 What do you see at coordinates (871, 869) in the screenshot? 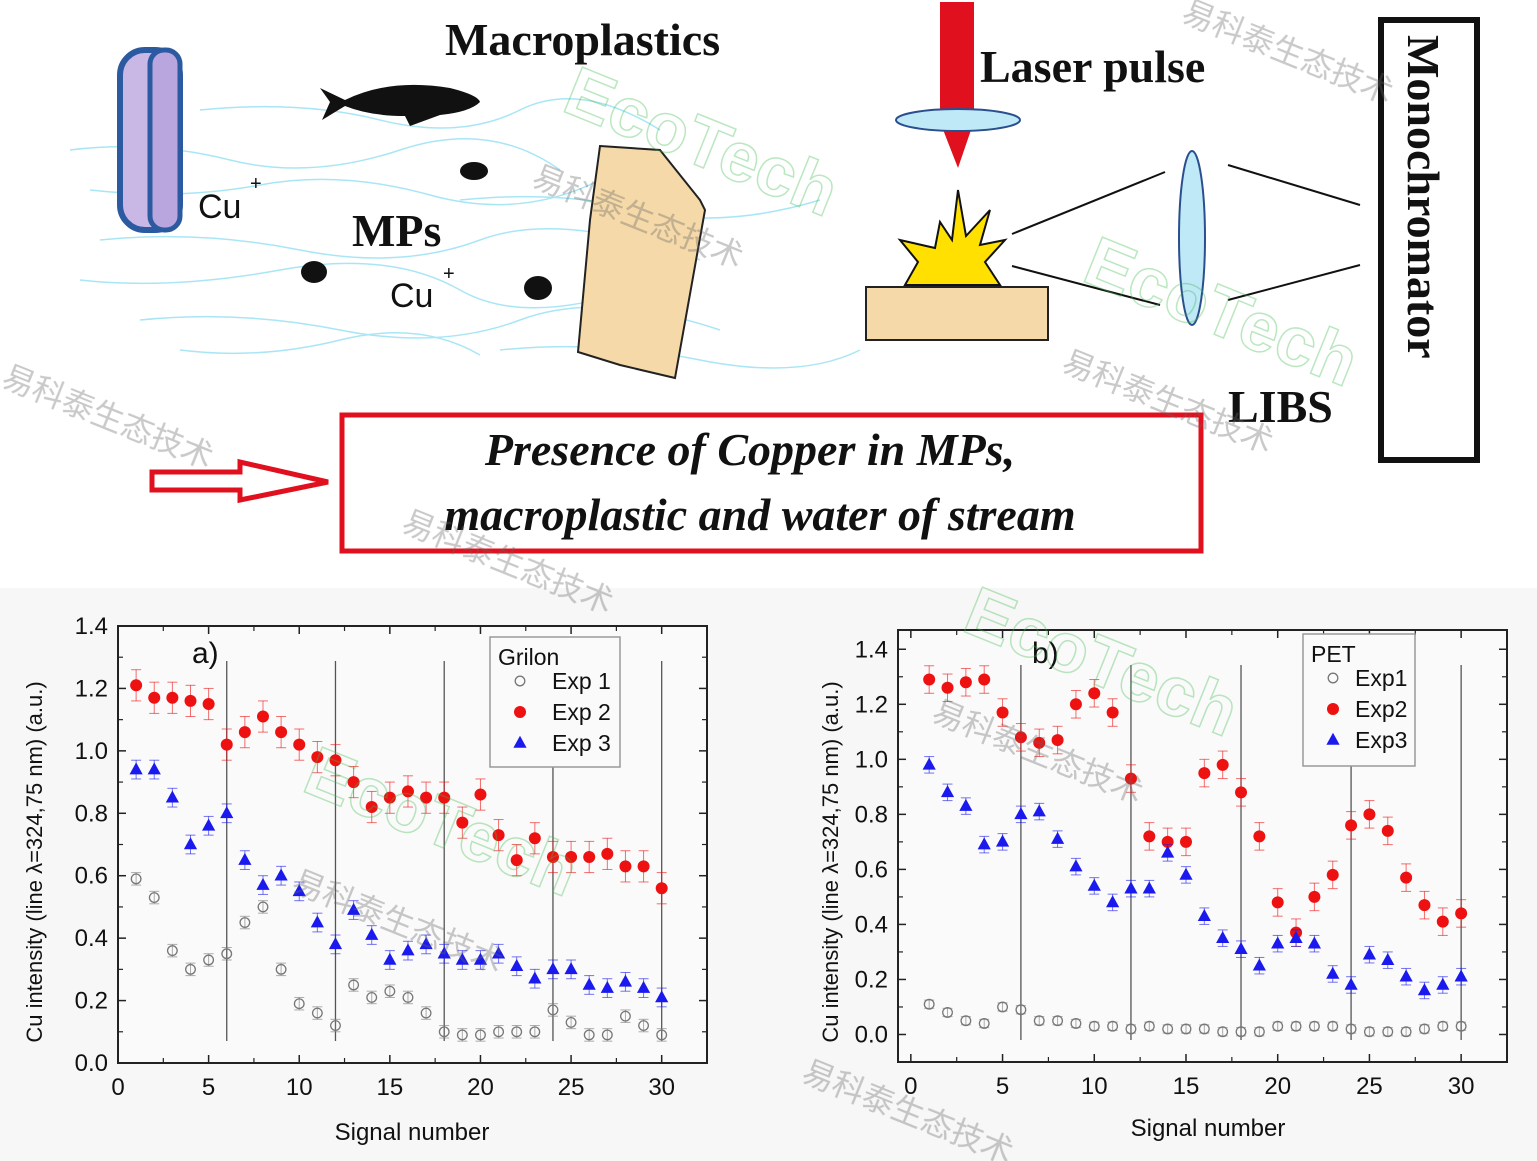
I see `y-tick-label: 0.6` at bounding box center [871, 869].